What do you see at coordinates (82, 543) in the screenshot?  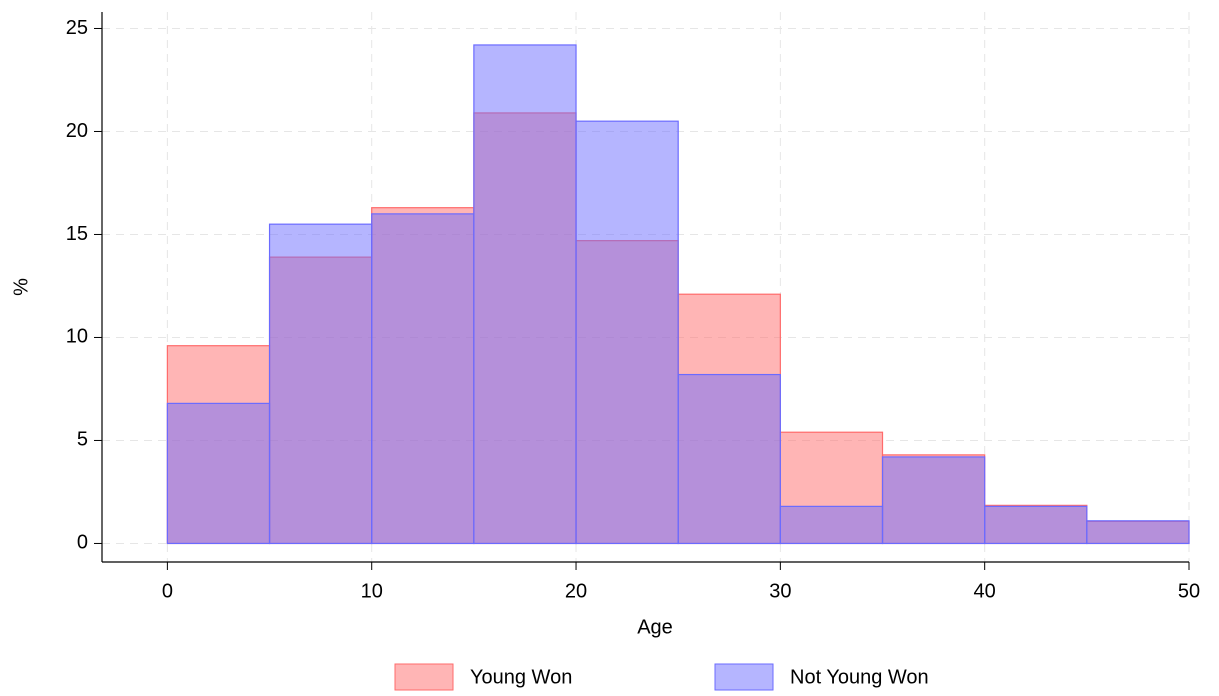 I see `y-tick-label: 0` at bounding box center [82, 543].